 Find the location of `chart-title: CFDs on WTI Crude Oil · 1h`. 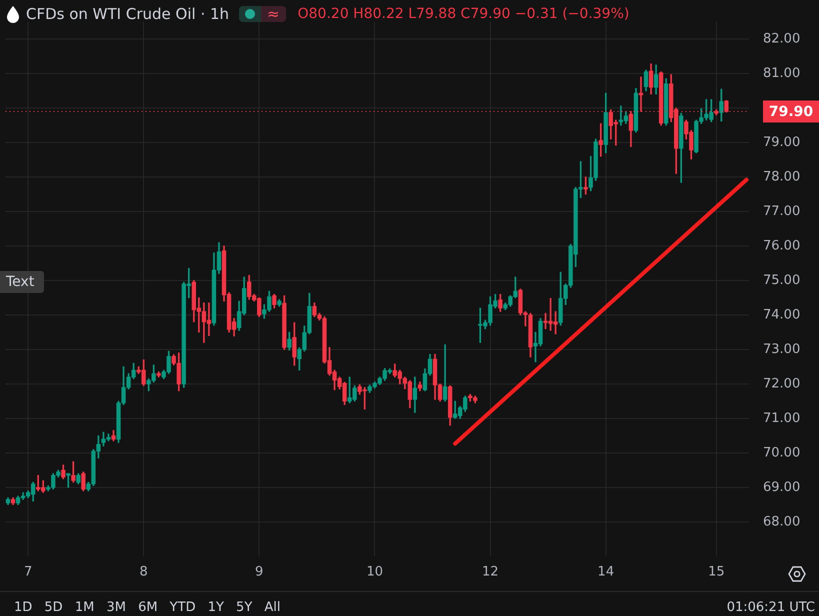

chart-title: CFDs on WTI Crude Oil · 1h is located at coordinates (128, 14).